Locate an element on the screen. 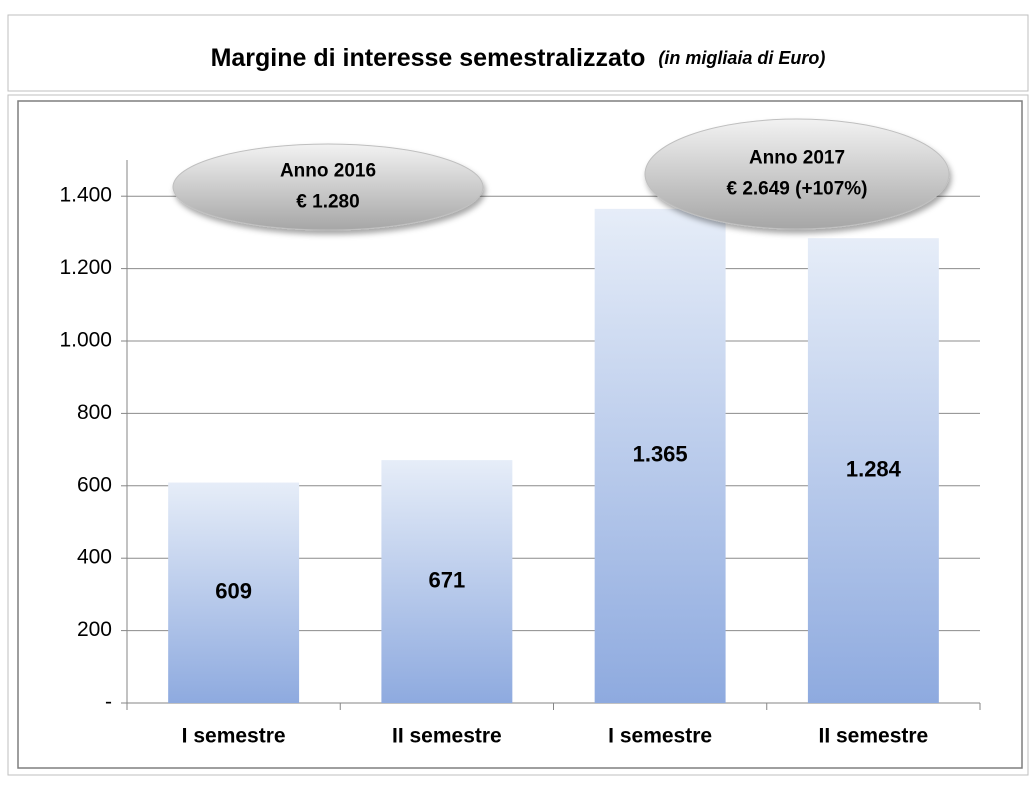 Image resolution: width=1034 pixels, height=787 pixels. value-label: 671 is located at coordinates (447, 579).